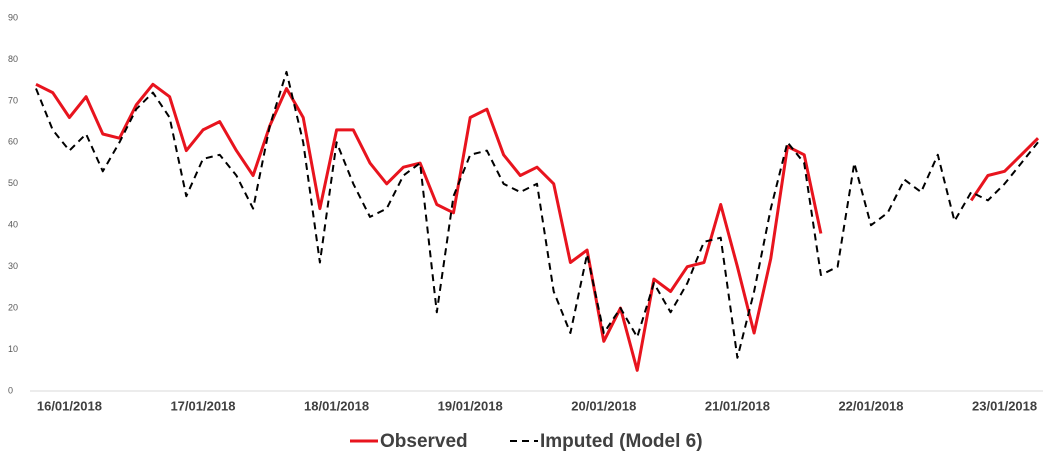  What do you see at coordinates (13, 225) in the screenshot?
I see `y-tick-label: 40` at bounding box center [13, 225].